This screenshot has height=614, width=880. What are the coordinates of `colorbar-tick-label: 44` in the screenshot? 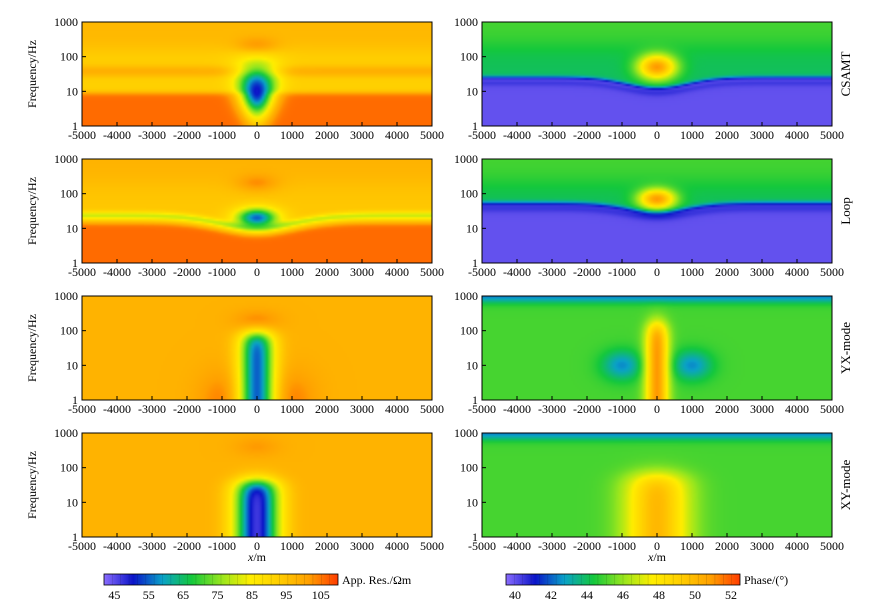 It's located at (587, 595).